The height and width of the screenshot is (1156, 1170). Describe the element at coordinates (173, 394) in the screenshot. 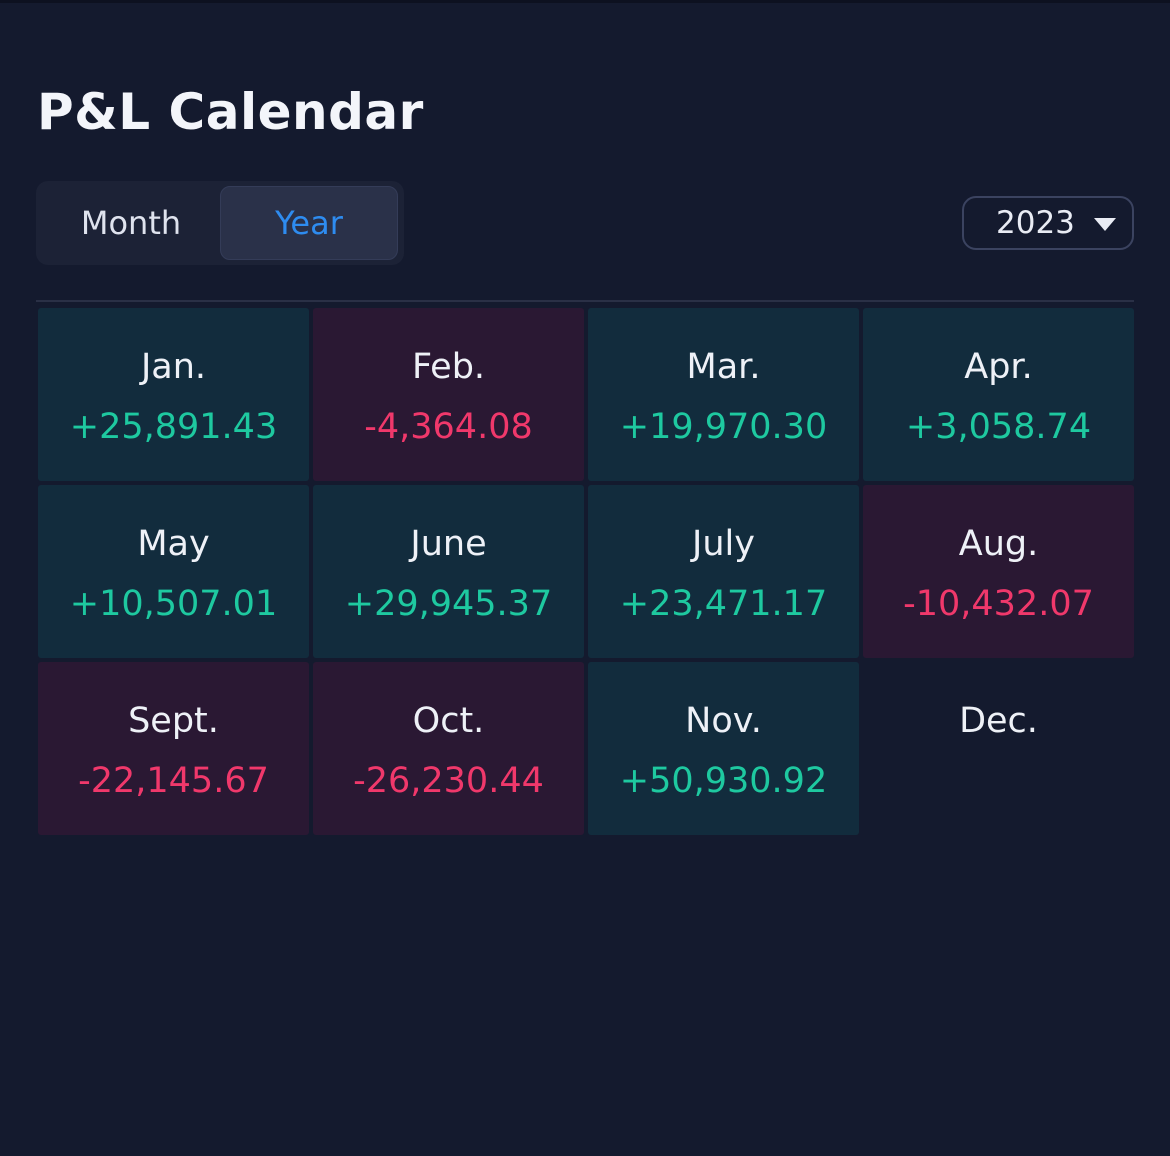

I see `month-cell-jan: Jan. +25,891.43` at that location.